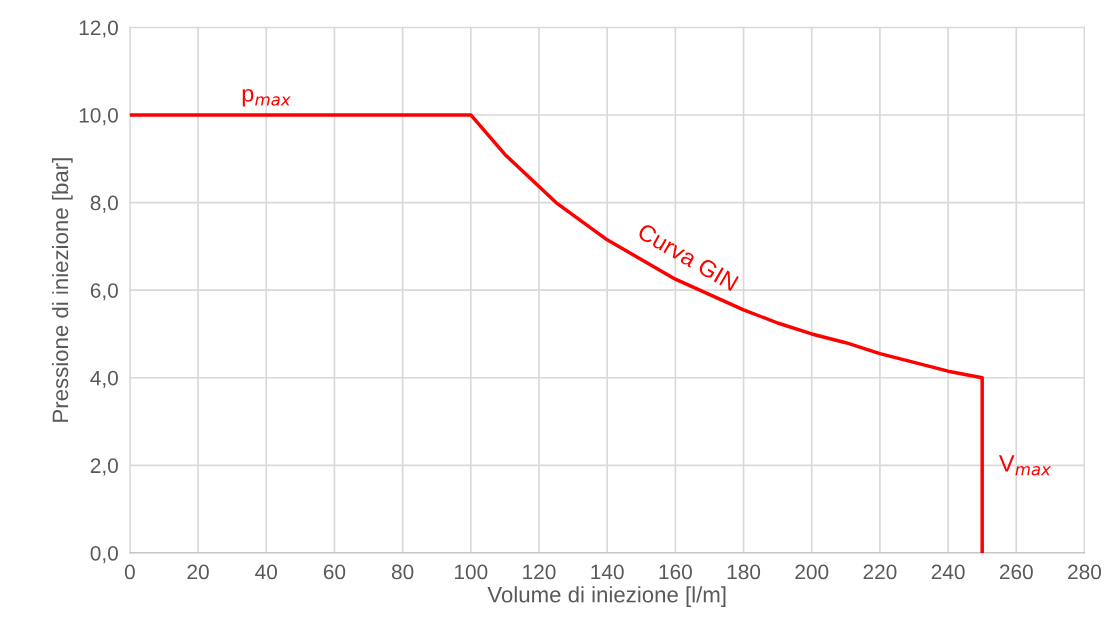 The image size is (1110, 637). What do you see at coordinates (607, 572) in the screenshot?
I see `x-tick-label: 140` at bounding box center [607, 572].